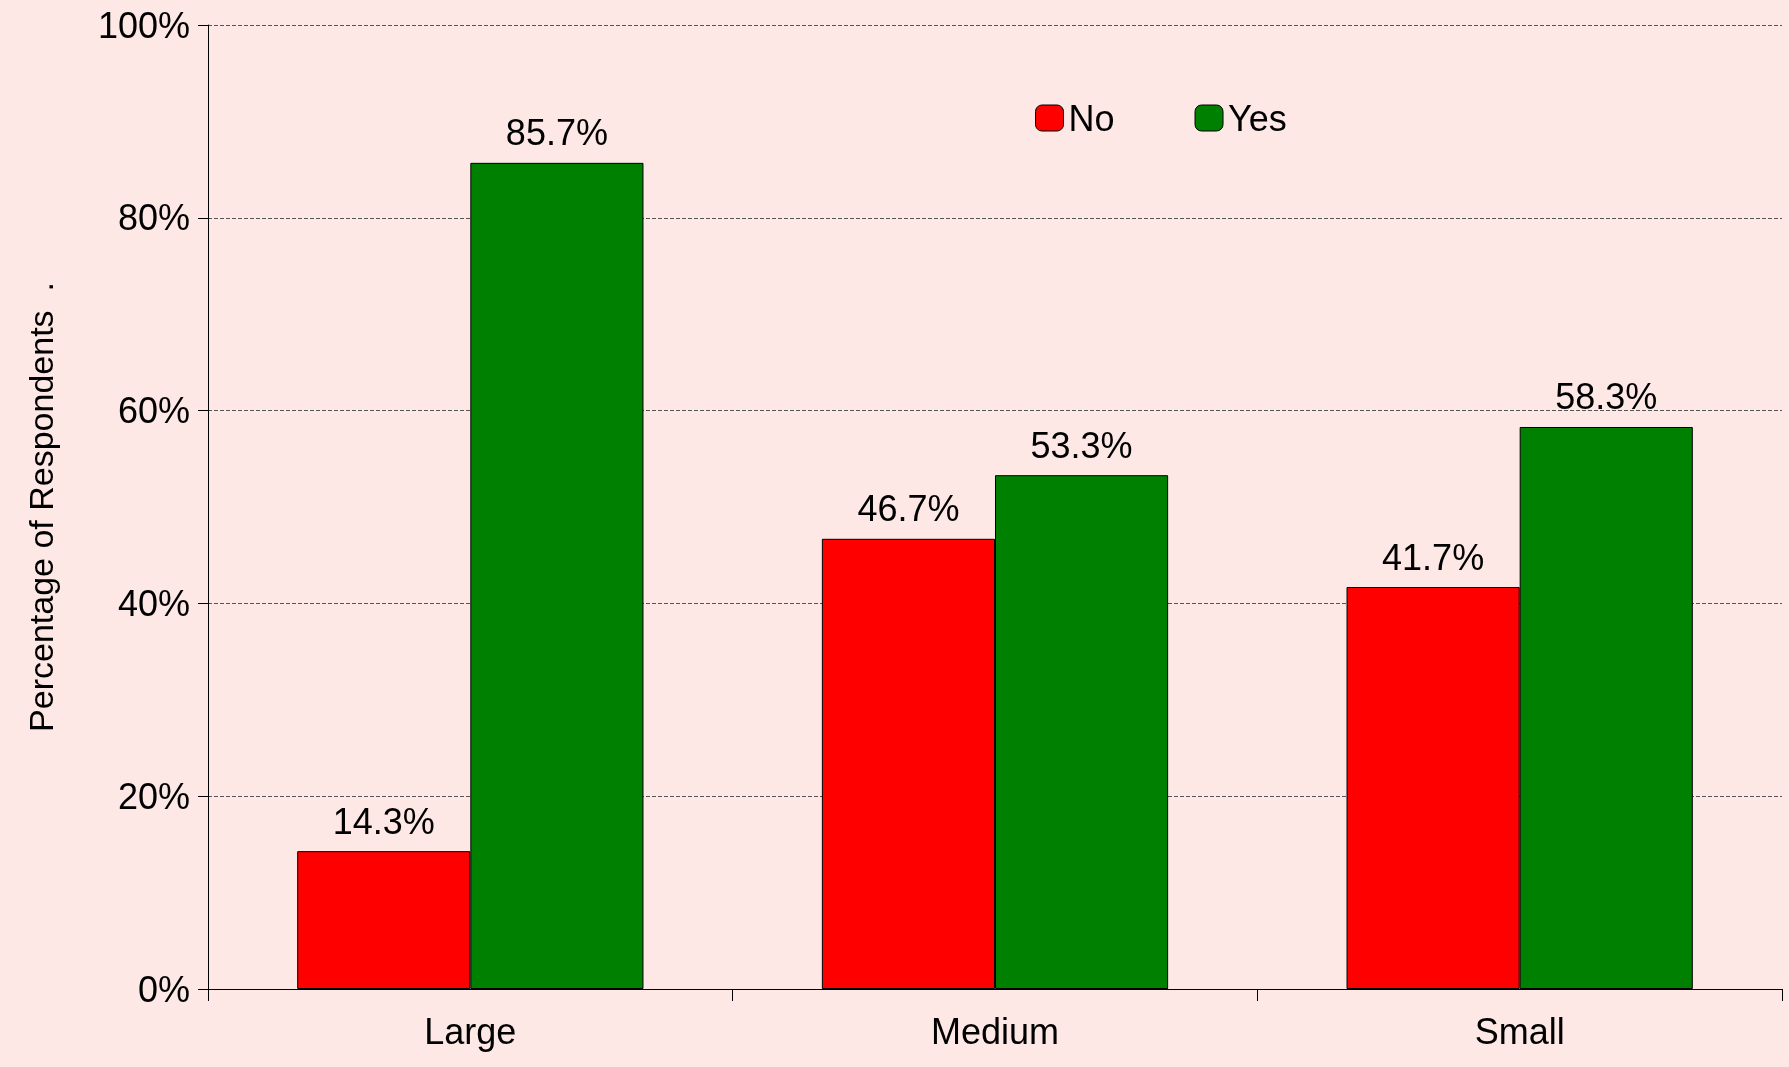 The image size is (1789, 1067). What do you see at coordinates (153, 796) in the screenshot?
I see `y-tick-label: 20%` at bounding box center [153, 796].